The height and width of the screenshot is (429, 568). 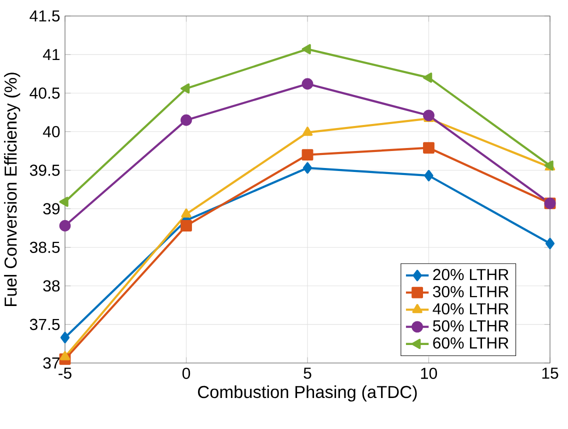 What do you see at coordinates (45, 247) in the screenshot?
I see `y-tick-label: 38.5` at bounding box center [45, 247].